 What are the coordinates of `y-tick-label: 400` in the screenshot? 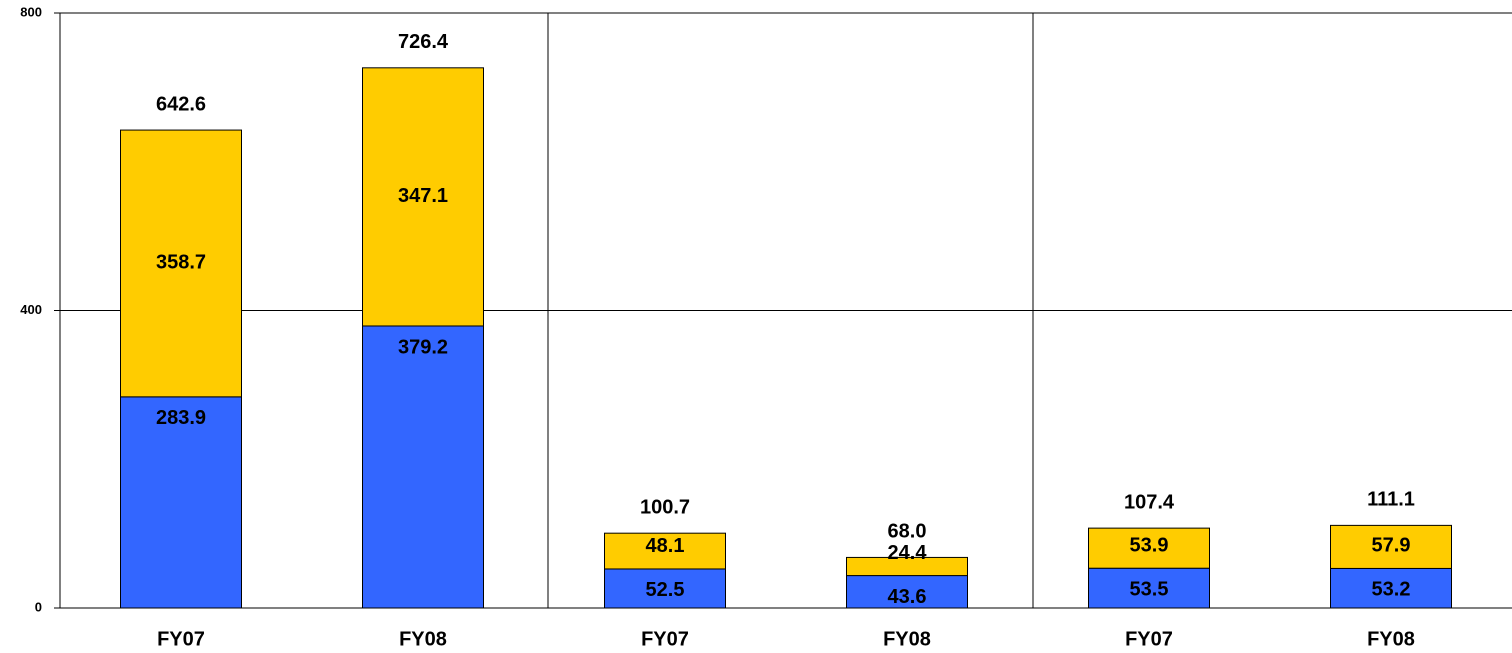 It's located at (31, 309).